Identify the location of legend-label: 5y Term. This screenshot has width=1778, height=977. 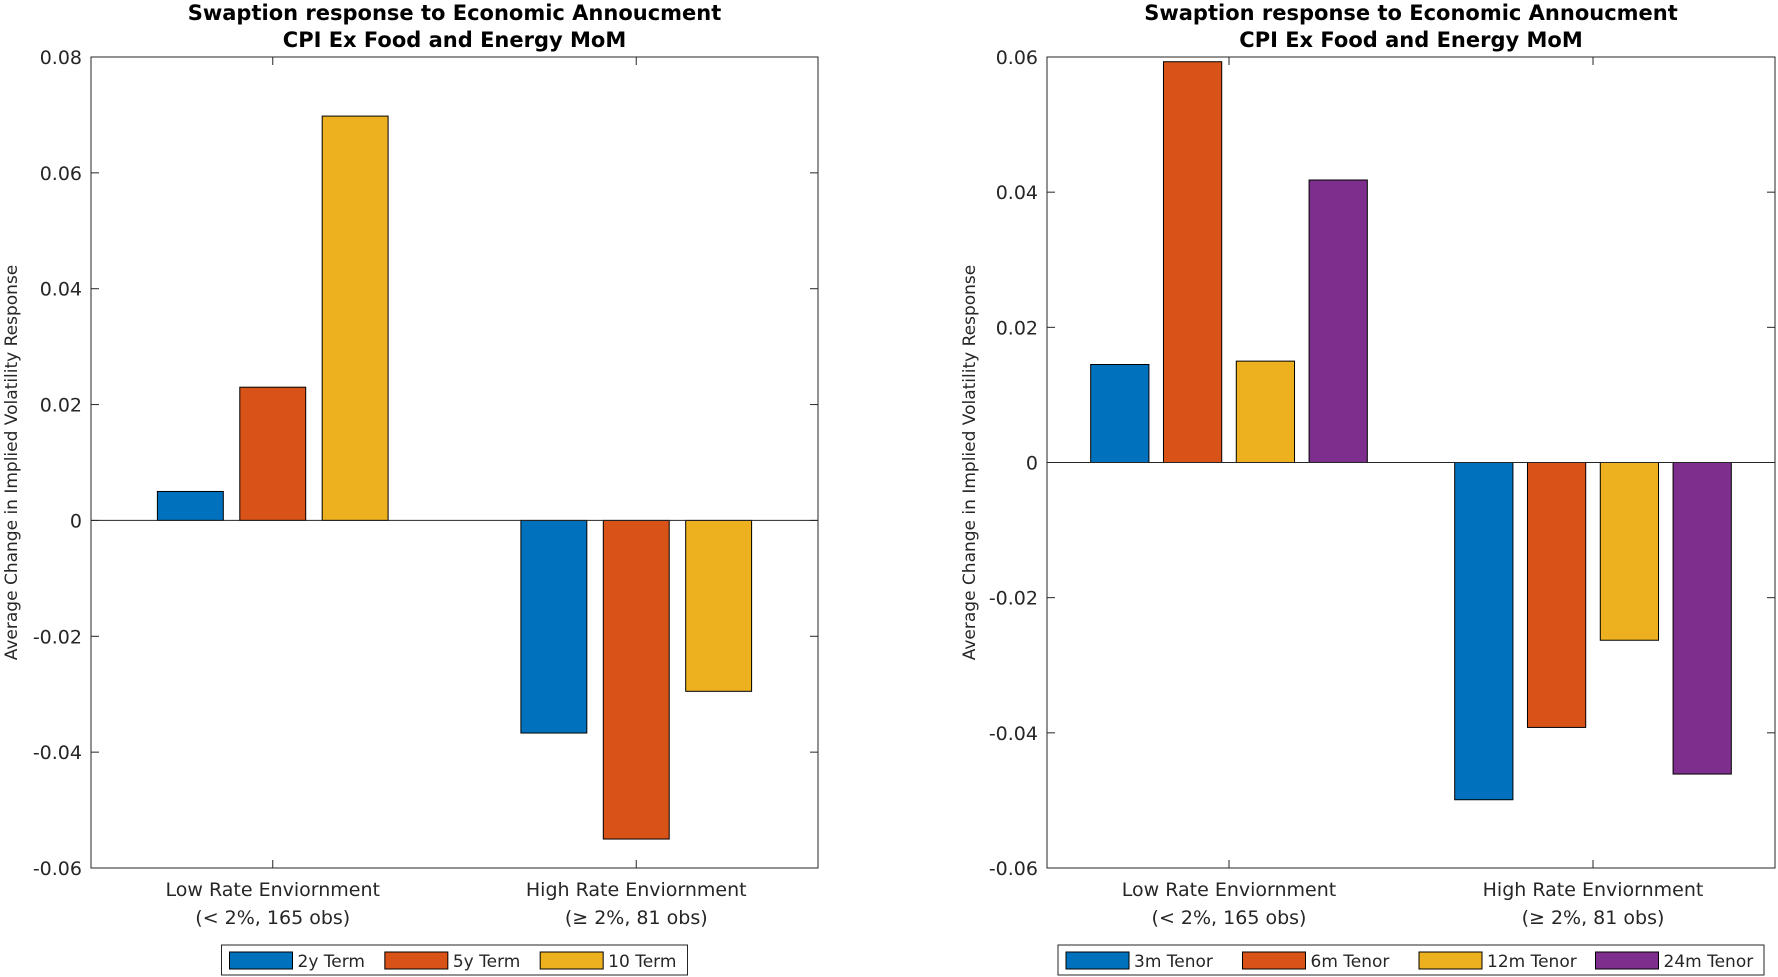
(487, 962).